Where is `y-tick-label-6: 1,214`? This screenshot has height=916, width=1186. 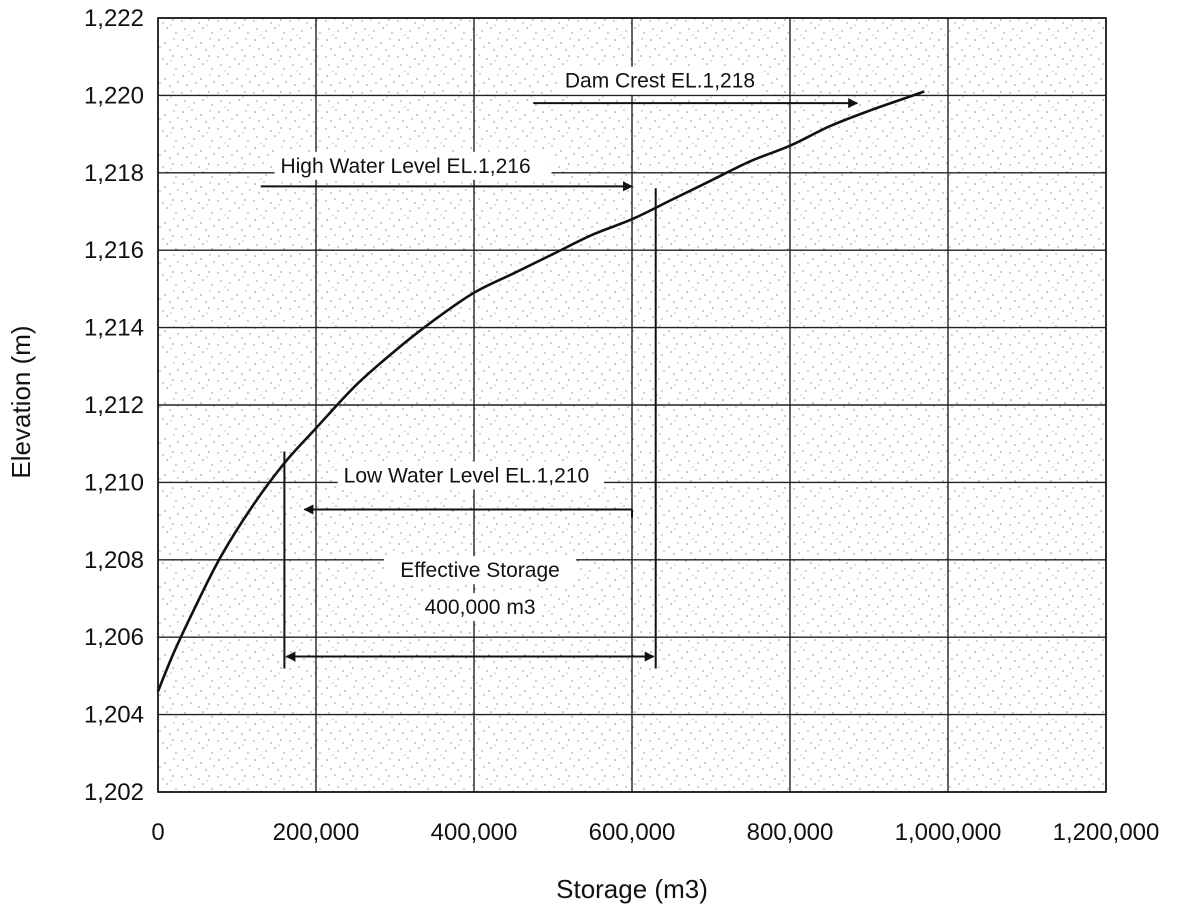
y-tick-label-6: 1,214 is located at coordinates (114, 328).